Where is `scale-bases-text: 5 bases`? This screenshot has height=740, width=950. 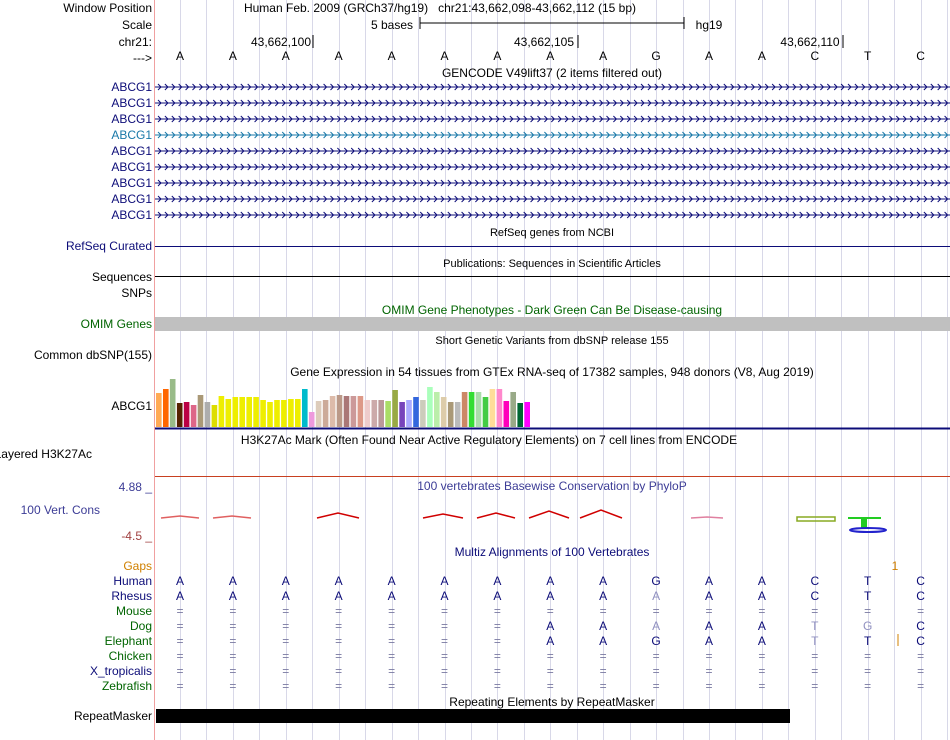
scale-bases-text: 5 bases is located at coordinates (392, 25).